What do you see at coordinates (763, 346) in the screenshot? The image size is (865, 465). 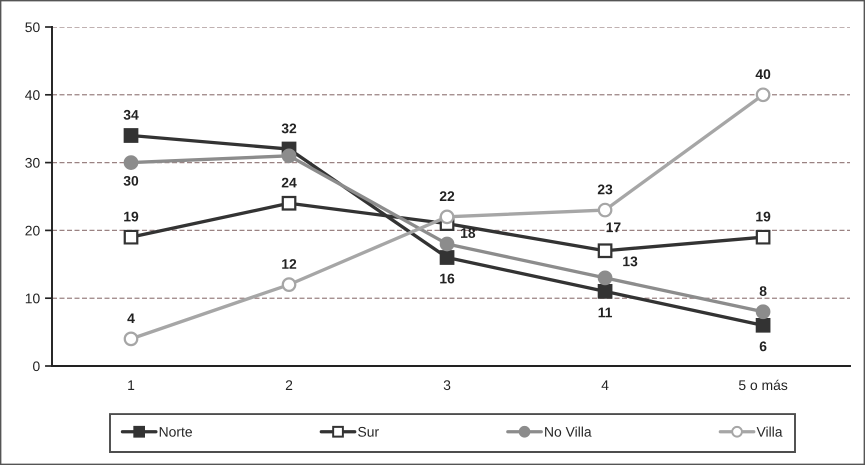 I see `data-label: 6` at bounding box center [763, 346].